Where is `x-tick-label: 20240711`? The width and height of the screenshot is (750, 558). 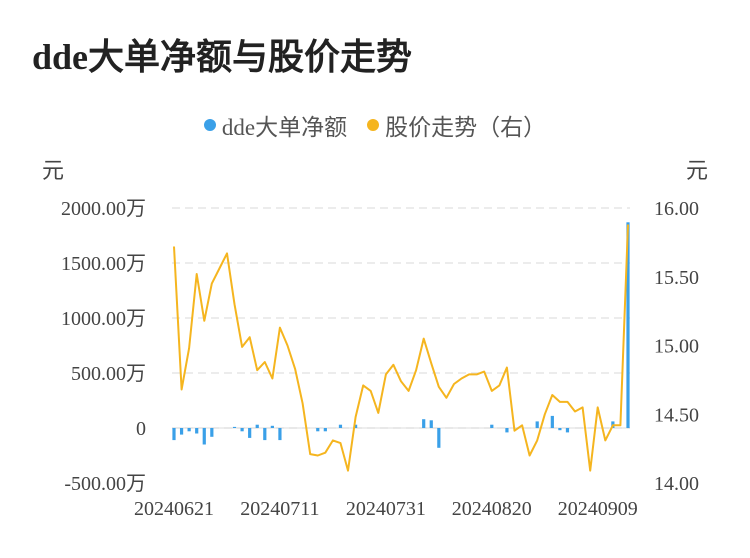 x-tick-label: 20240711 is located at coordinates (279, 509).